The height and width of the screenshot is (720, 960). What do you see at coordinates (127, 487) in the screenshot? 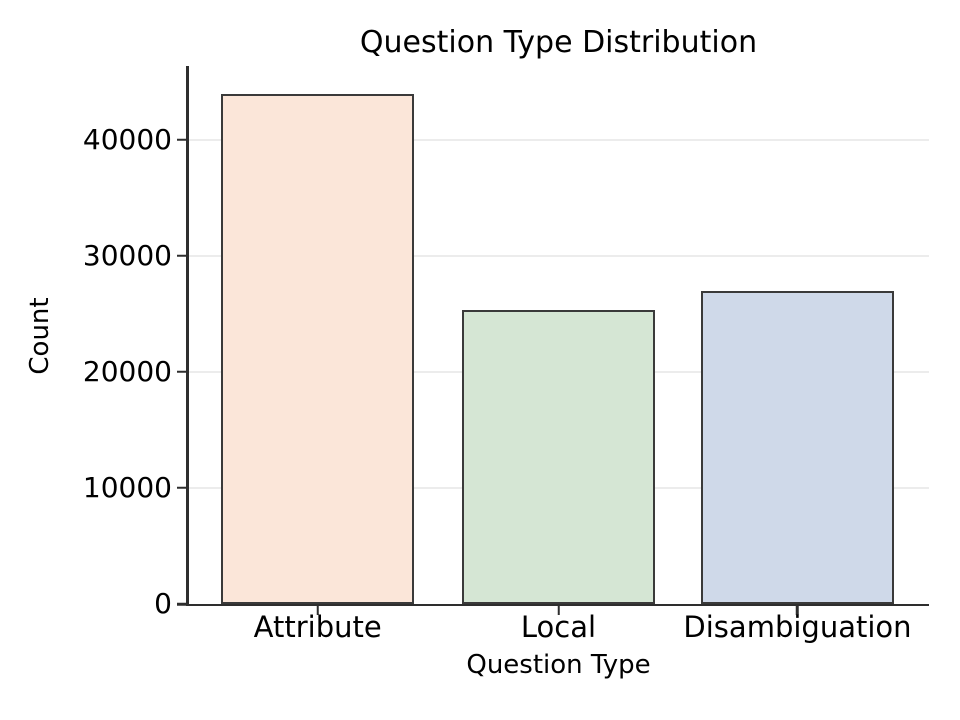
I see `y-tick-label: 10000` at bounding box center [127, 487].